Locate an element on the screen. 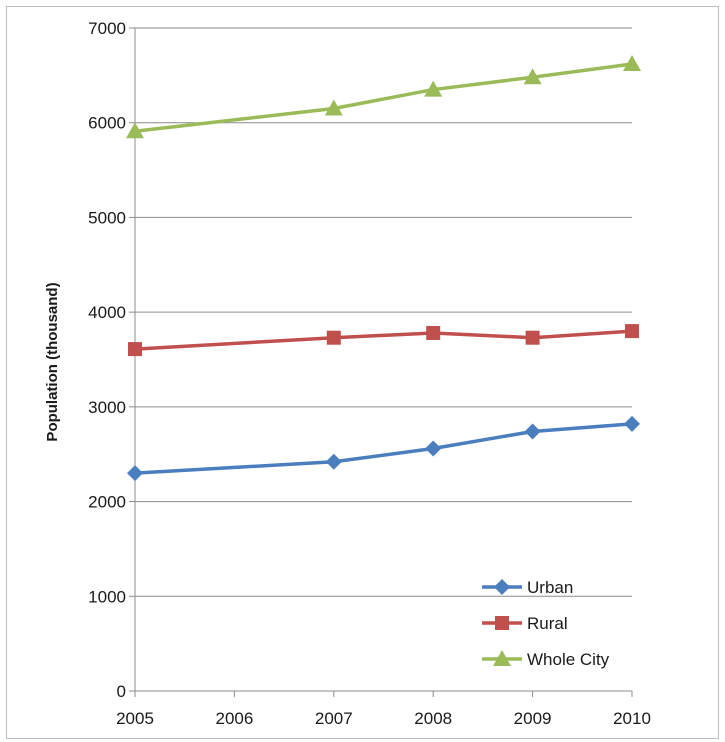  y-tick-label: 5000 is located at coordinates (107, 217).